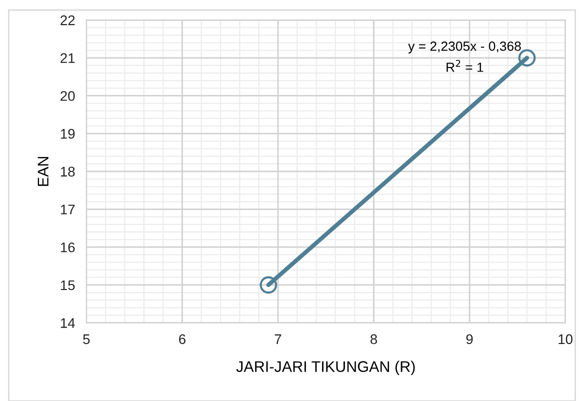 This screenshot has width=584, height=401. I want to click on y-axis-title: EAN, so click(43, 171).